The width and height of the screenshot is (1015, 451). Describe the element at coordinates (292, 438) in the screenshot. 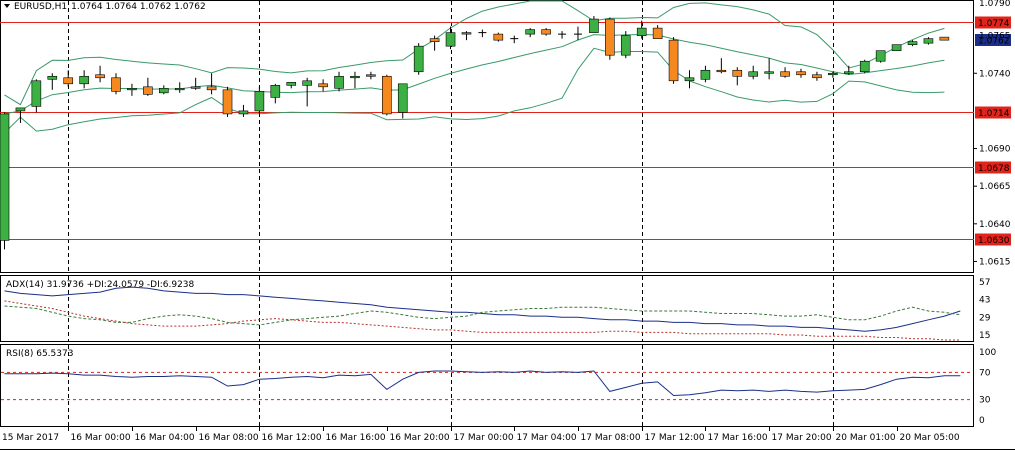

I see `time-tick: 16 Mar 12:00` at that location.